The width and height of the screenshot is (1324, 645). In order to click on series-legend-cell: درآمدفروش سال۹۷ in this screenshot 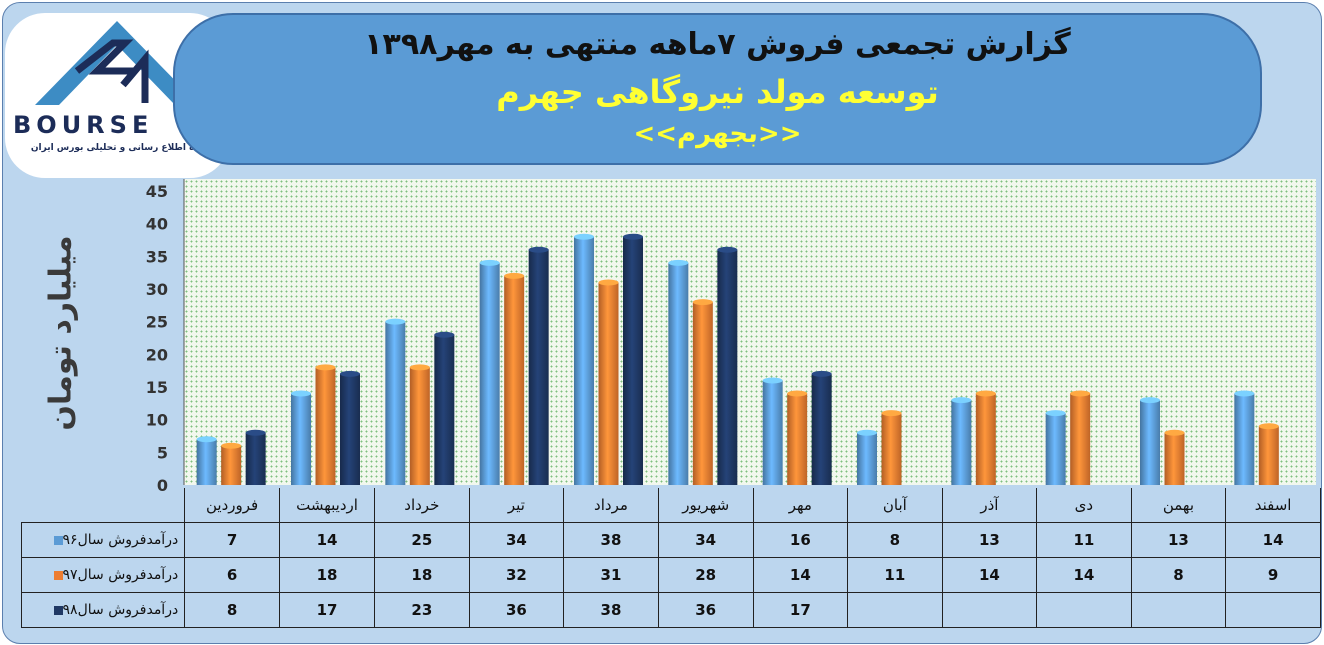, I will do `click(103, 575)`.